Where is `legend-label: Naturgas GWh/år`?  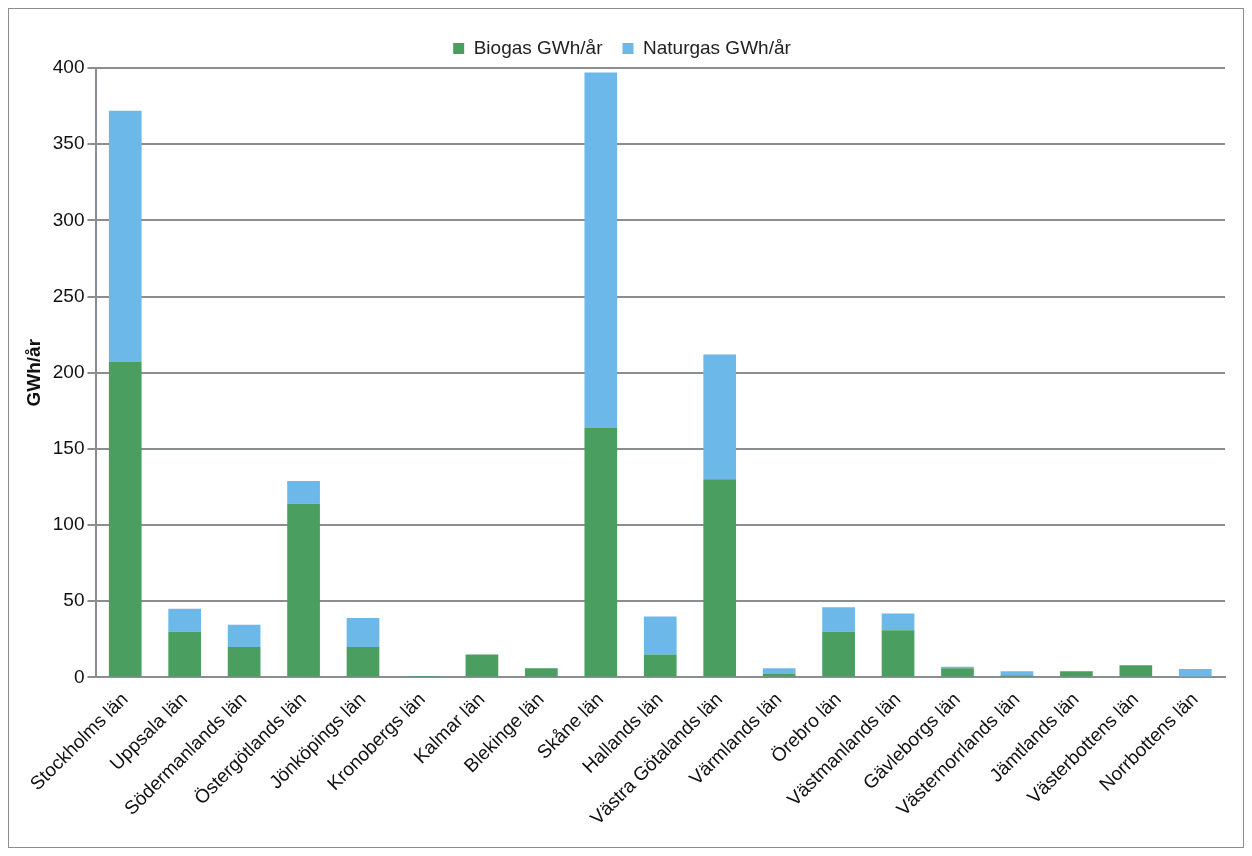 legend-label: Naturgas GWh/år is located at coordinates (717, 47).